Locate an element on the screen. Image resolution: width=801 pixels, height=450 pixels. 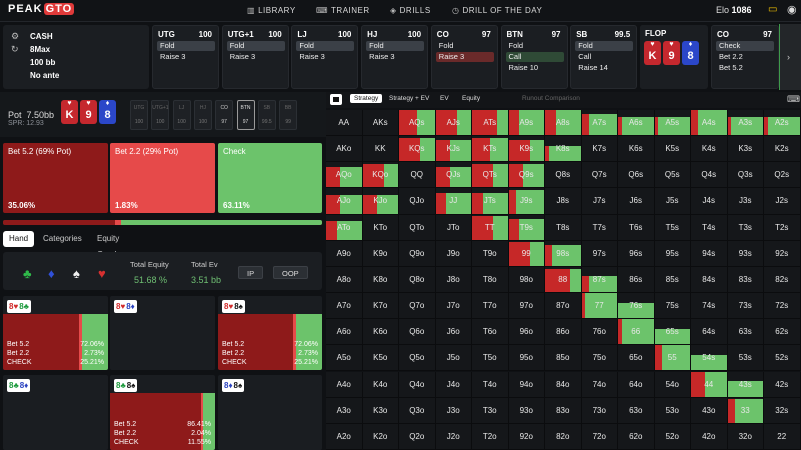
hand-cell-j8s: J8s is located at coordinates (563, 201).